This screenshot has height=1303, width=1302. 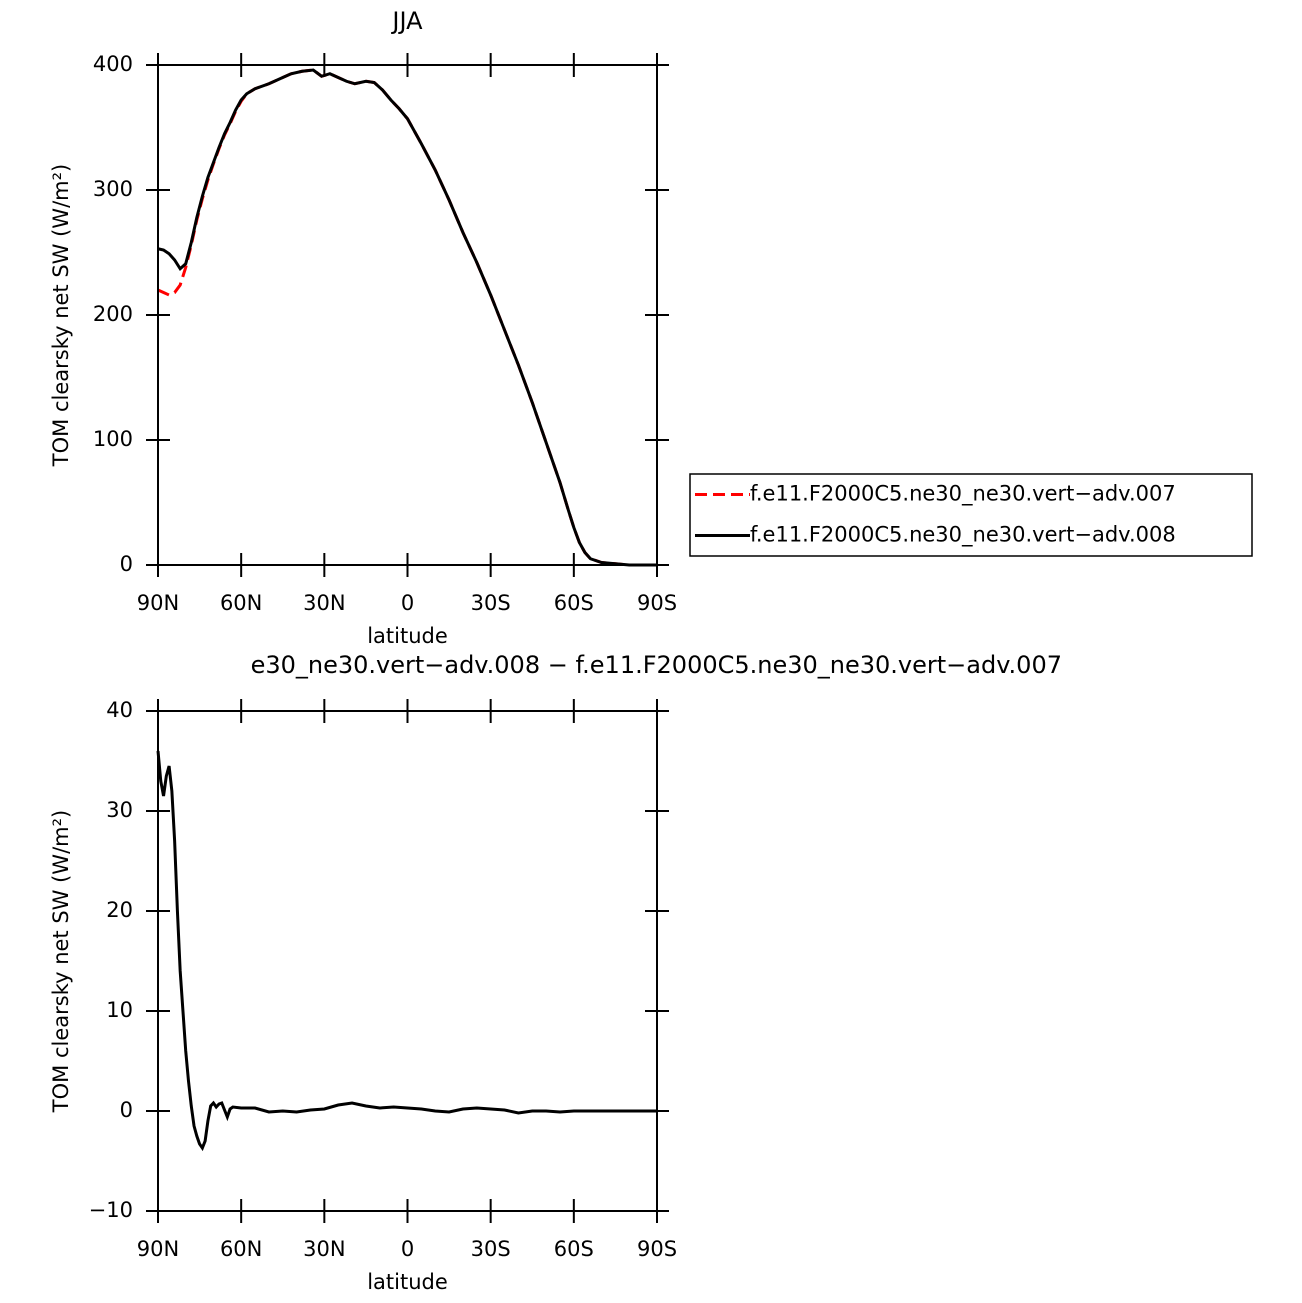 I want to click on y-tick-label: 20, so click(x=119, y=910).